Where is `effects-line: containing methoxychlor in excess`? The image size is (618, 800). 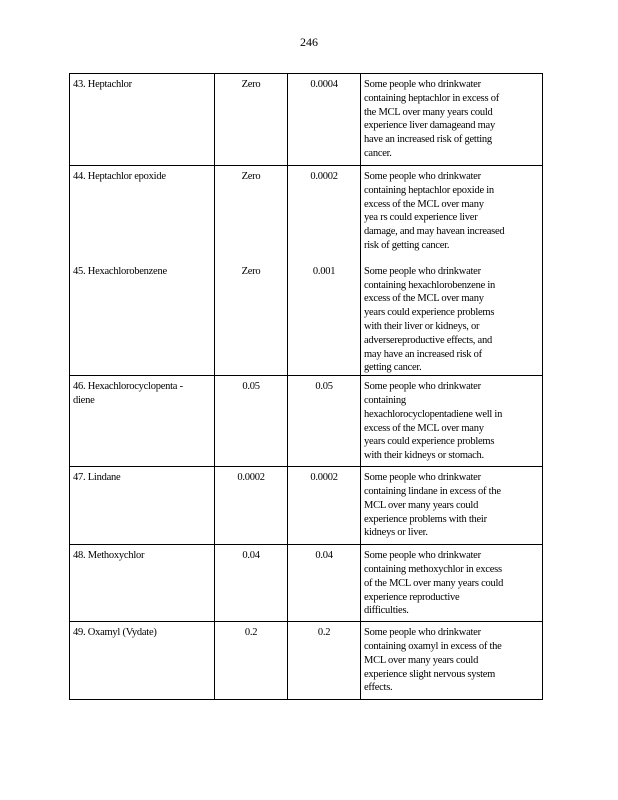
effects-line: containing methoxychlor in excess is located at coordinates (433, 569).